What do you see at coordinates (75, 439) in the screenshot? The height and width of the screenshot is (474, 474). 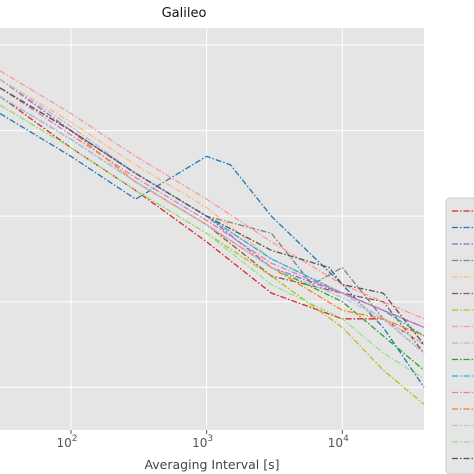 I see `x-tick-exponent: 2` at bounding box center [75, 439].